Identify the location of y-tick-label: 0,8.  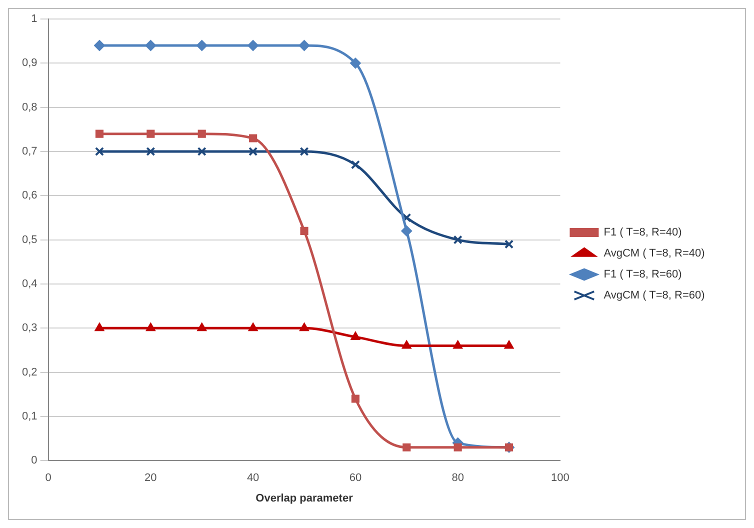
(30, 107).